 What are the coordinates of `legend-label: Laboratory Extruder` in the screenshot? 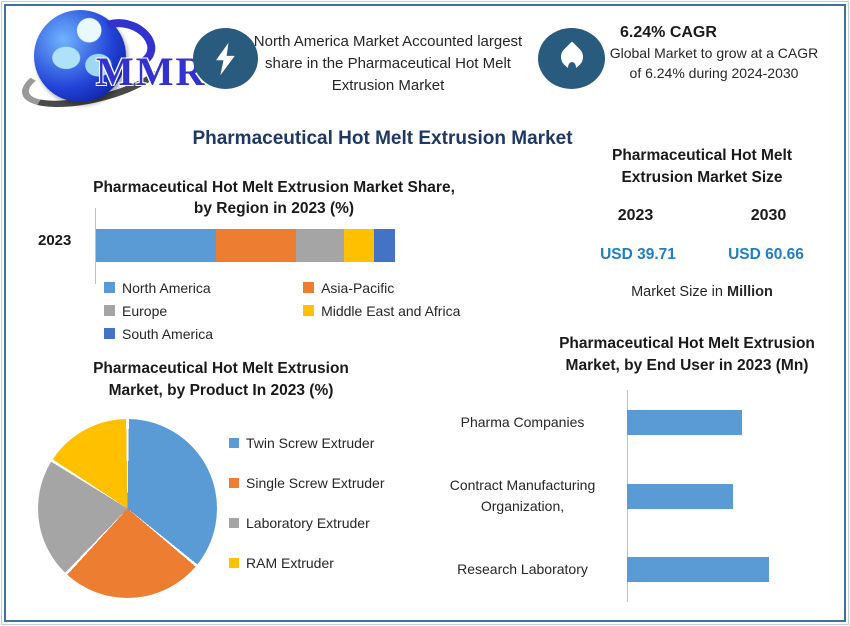 It's located at (308, 523).